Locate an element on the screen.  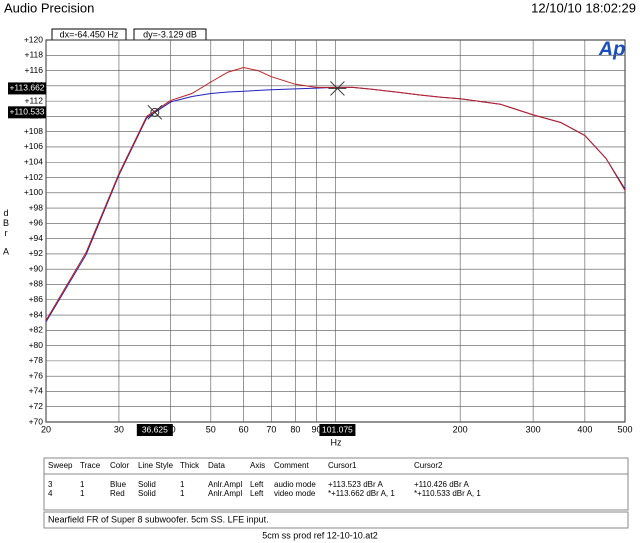
table-header: Data is located at coordinates (216, 465).